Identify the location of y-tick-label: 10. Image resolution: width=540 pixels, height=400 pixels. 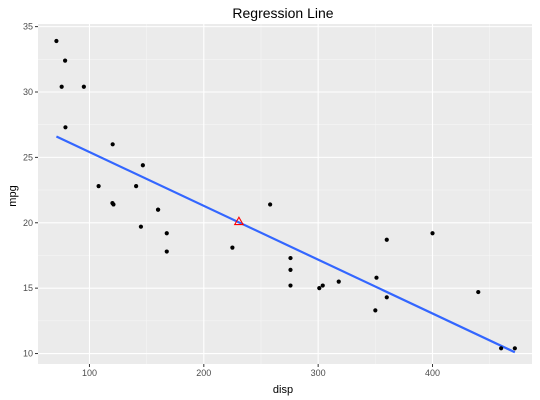
(28, 354).